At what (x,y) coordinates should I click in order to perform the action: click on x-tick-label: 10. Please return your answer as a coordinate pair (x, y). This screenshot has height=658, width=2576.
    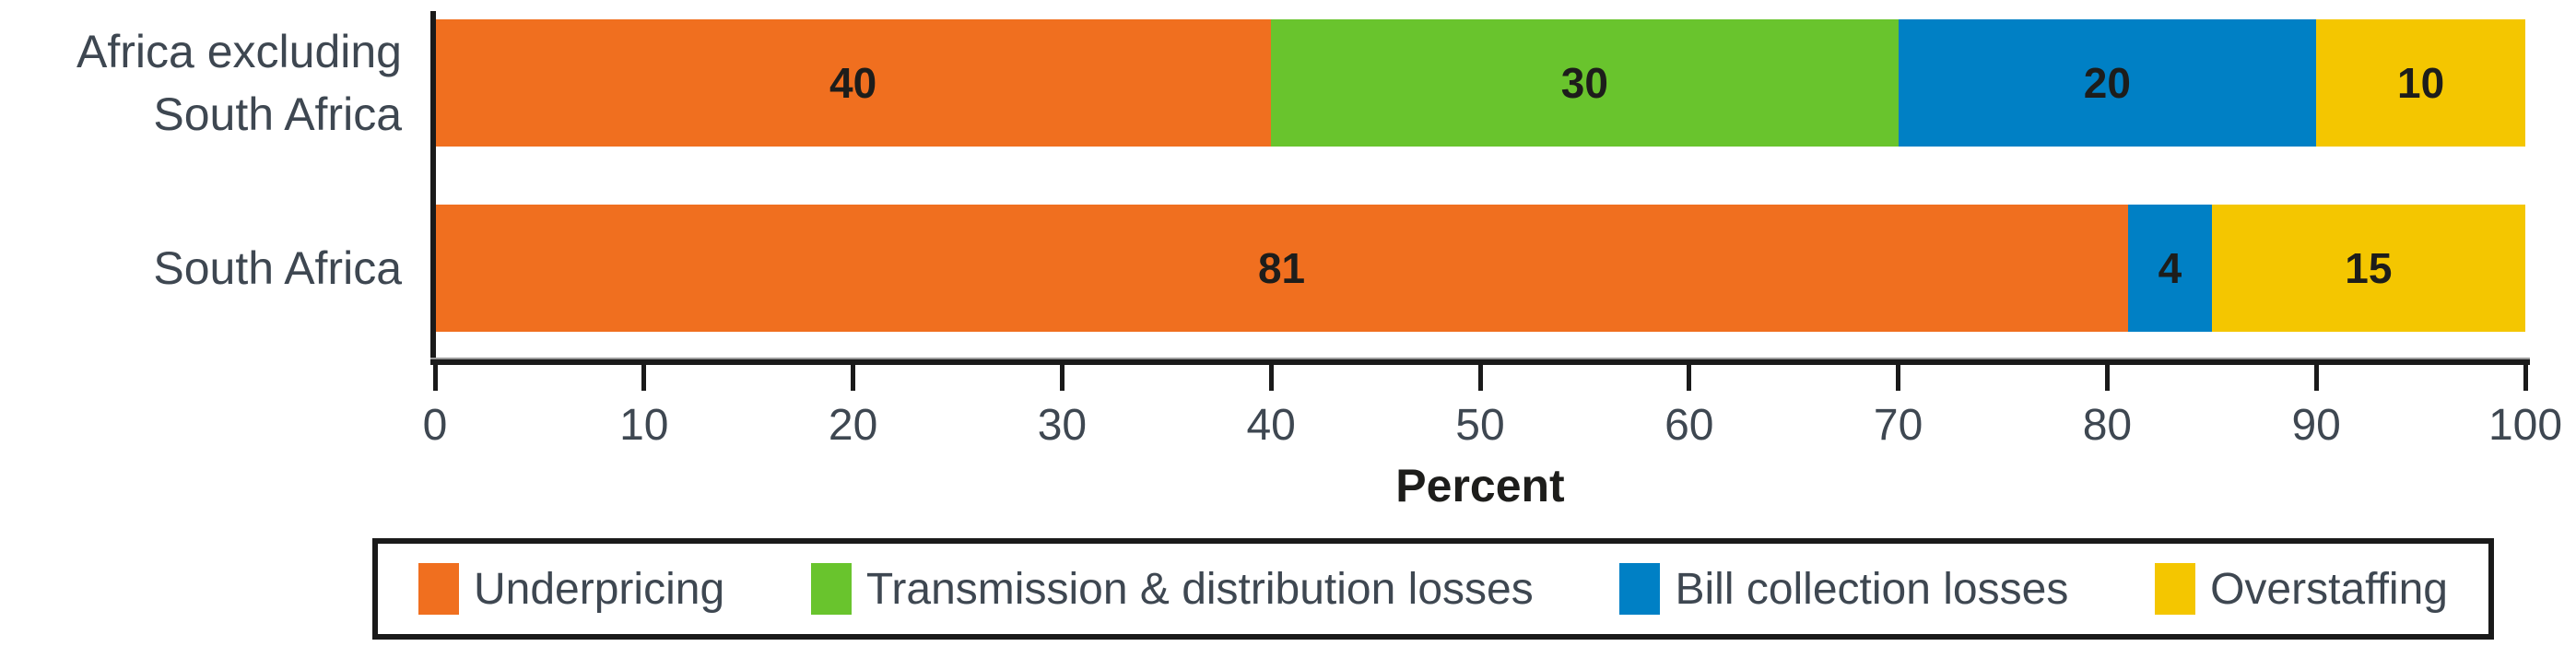
    Looking at the image, I should click on (644, 425).